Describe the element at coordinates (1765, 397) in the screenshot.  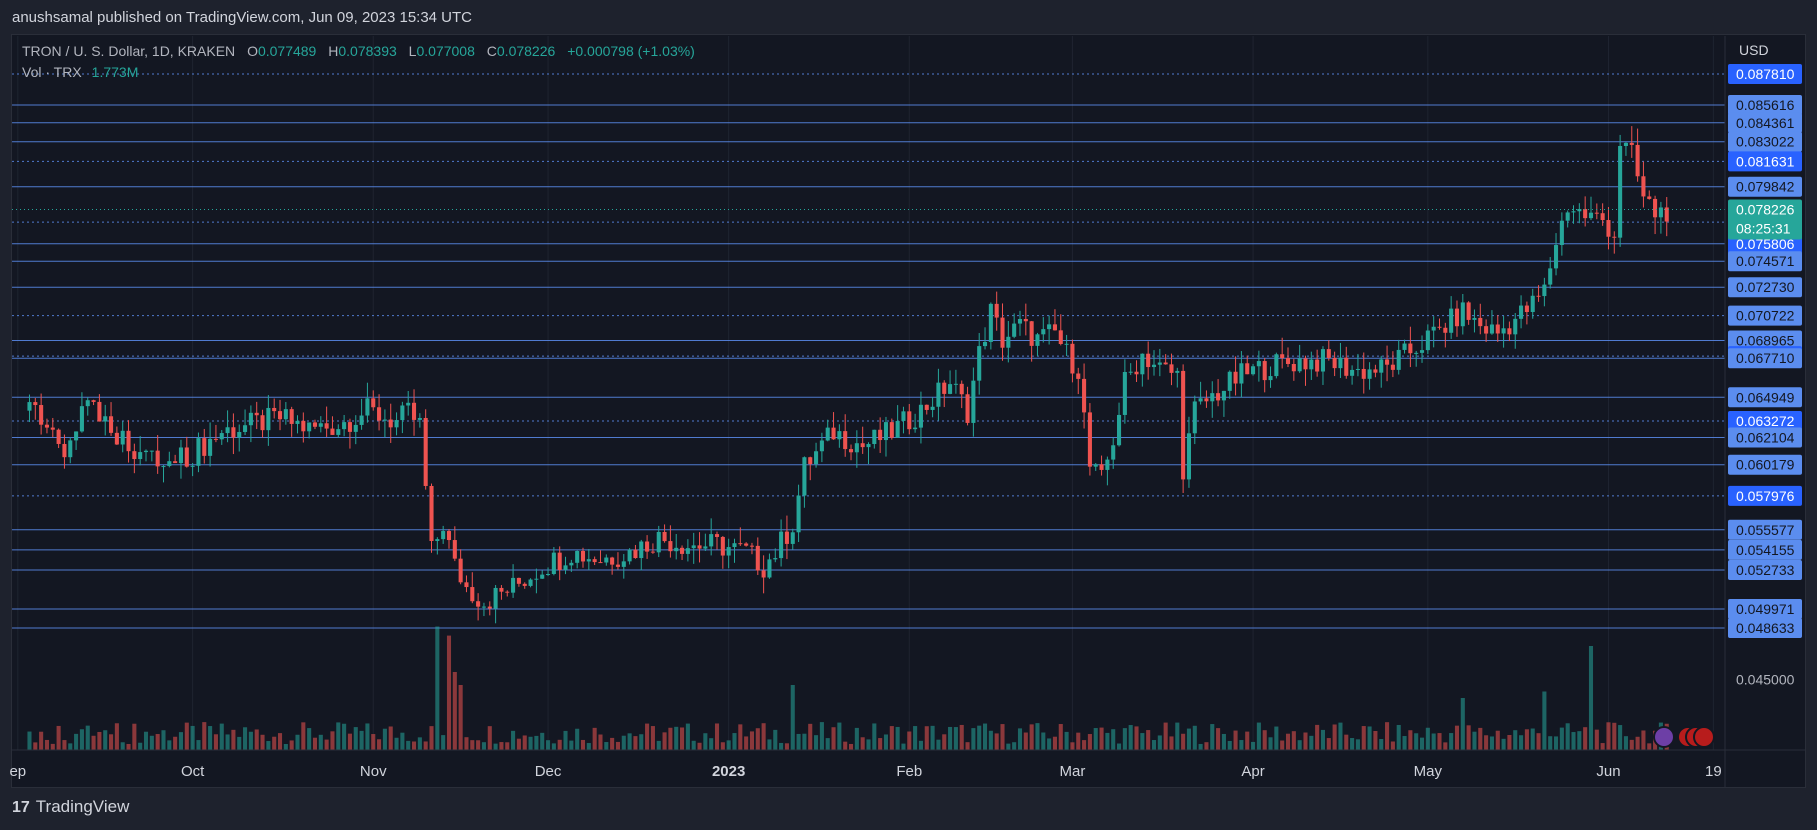
I see `price-tick-label: 0.064949` at that location.